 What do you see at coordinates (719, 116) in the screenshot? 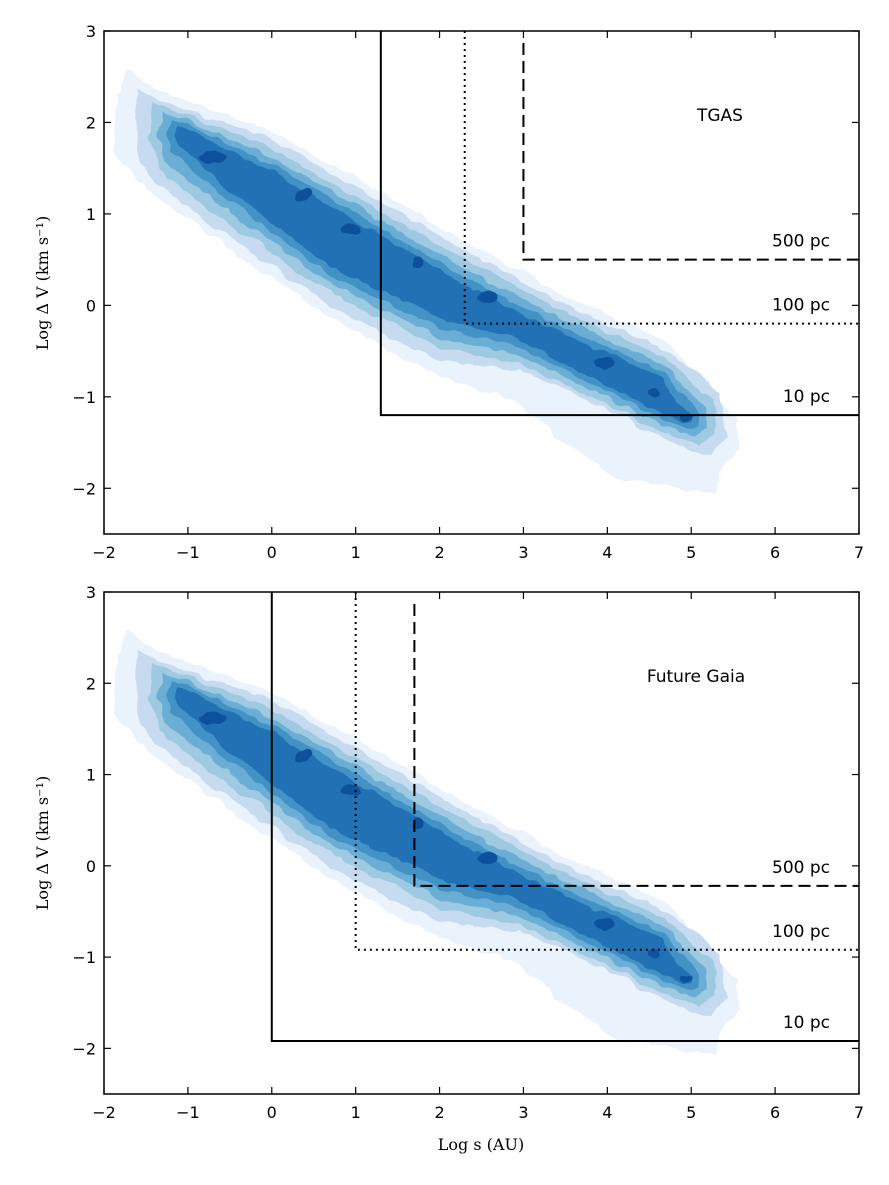
I see `annotation-title-top: TGAS` at bounding box center [719, 116].